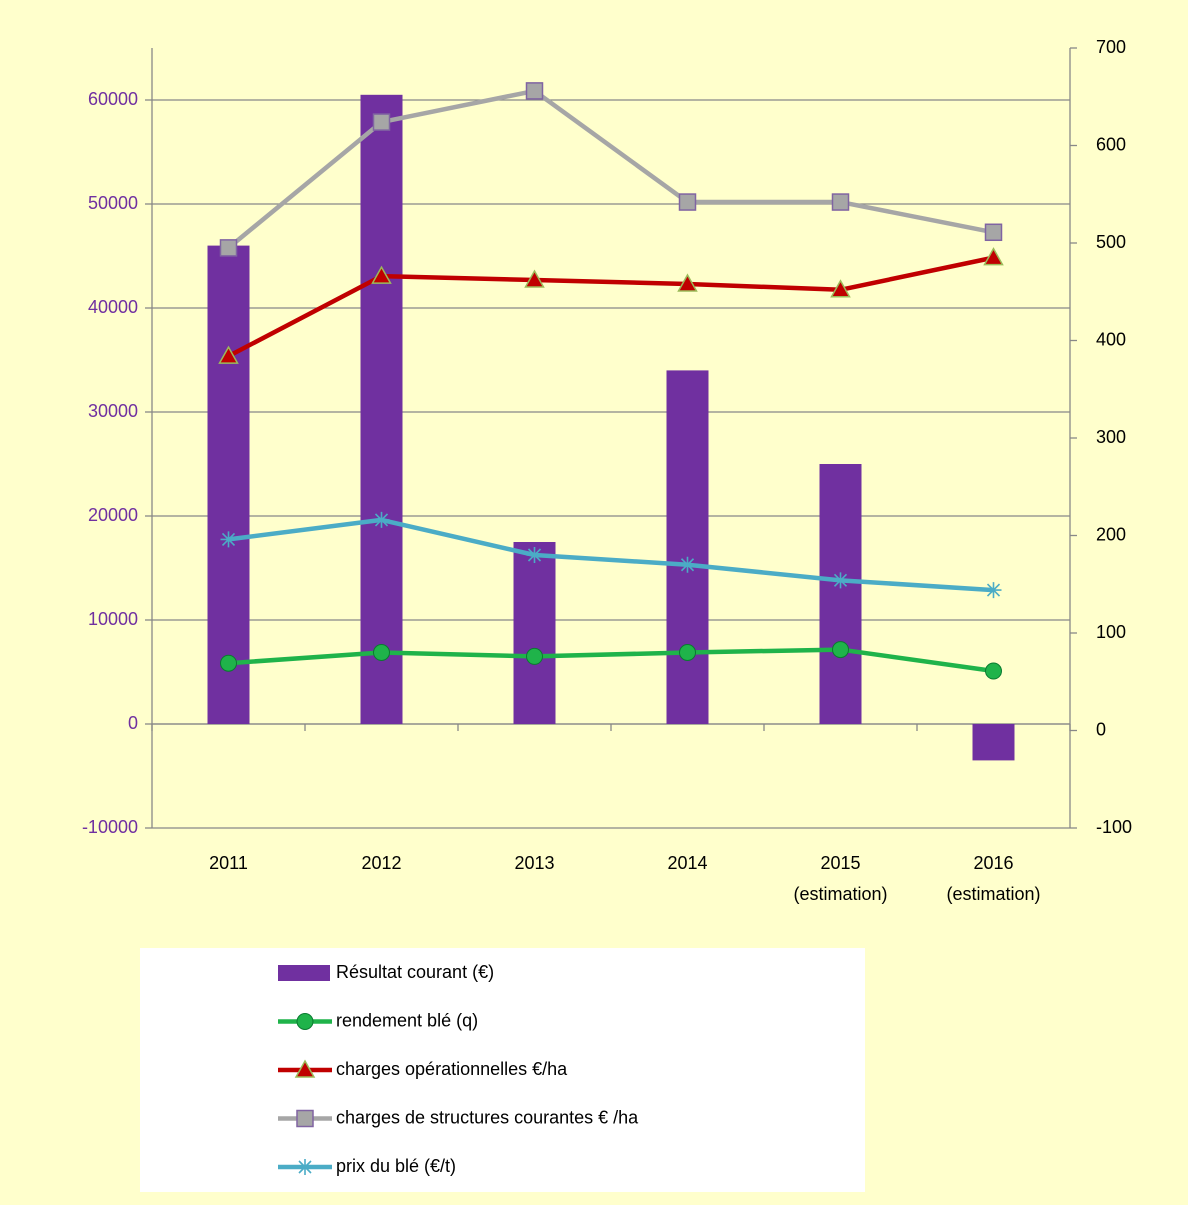 This screenshot has width=1188, height=1205. What do you see at coordinates (1111, 47) in the screenshot?
I see `y2-tick-label: 700` at bounding box center [1111, 47].